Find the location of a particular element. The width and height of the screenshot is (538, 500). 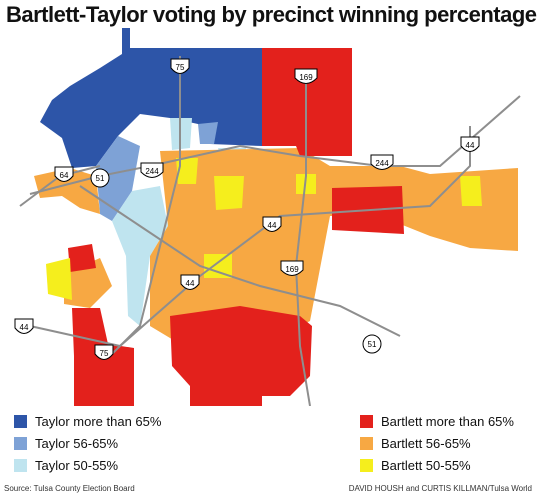

shield-us169-n-label: 169 is located at coordinates (306, 77).